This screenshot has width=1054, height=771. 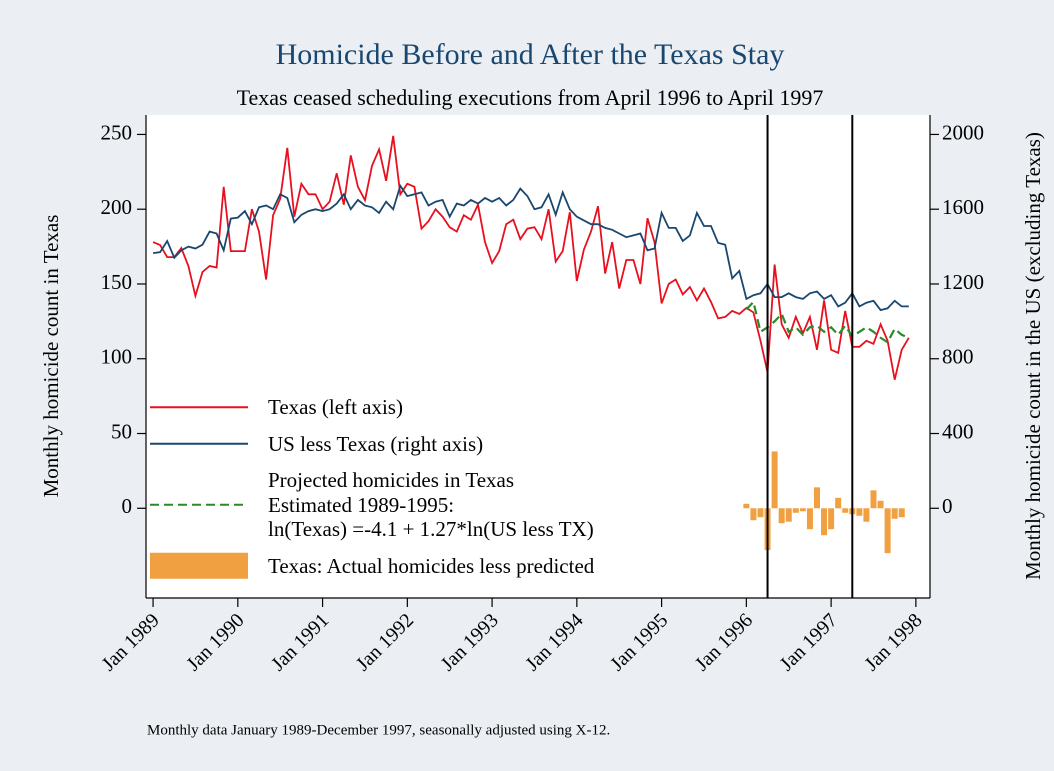 What do you see at coordinates (963, 282) in the screenshot?
I see `y2-tick-label: 1200` at bounding box center [963, 282].